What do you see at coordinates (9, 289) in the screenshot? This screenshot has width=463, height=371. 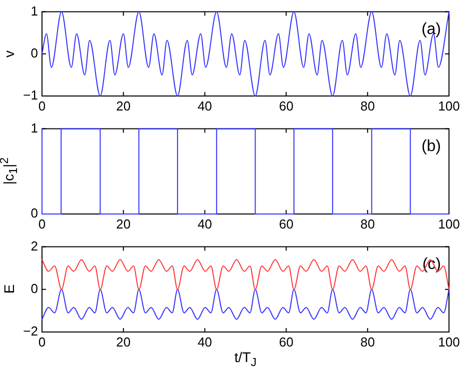 I see `y-axis-title: E` at bounding box center [9, 289].